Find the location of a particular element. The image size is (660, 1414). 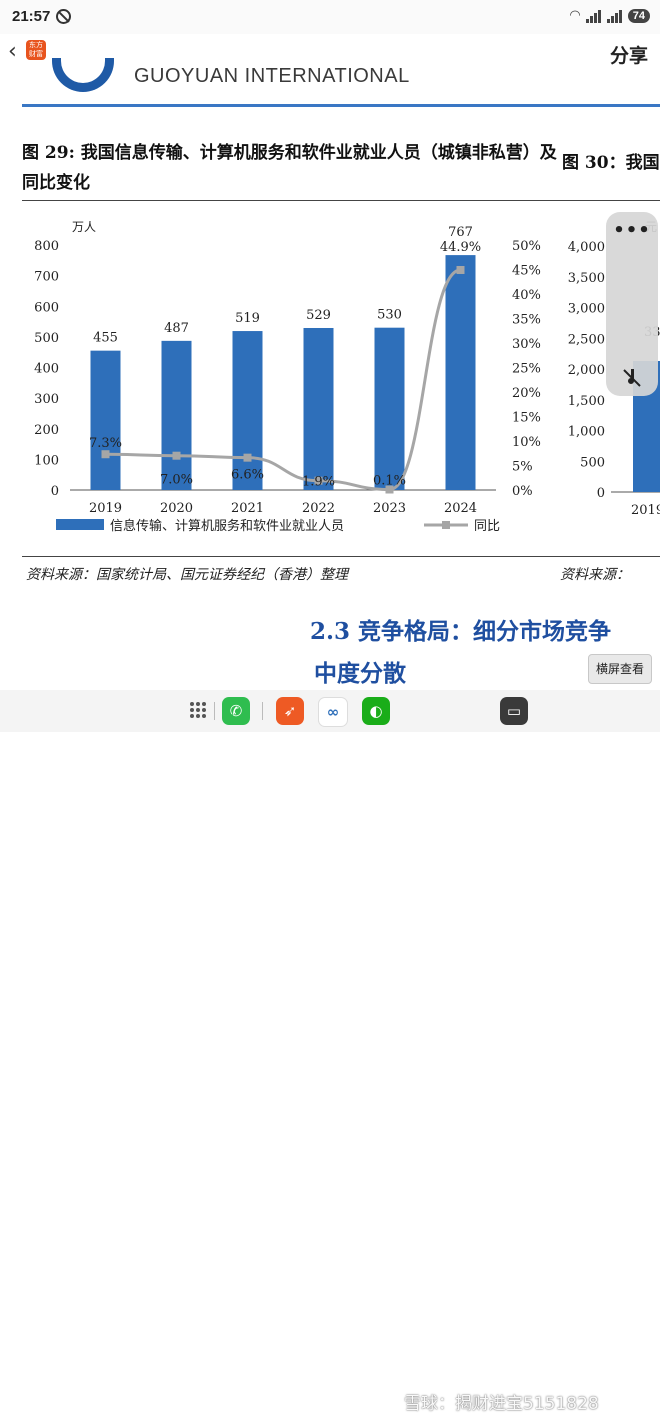

left-axis-tick-label: 500 is located at coordinates (46, 338).